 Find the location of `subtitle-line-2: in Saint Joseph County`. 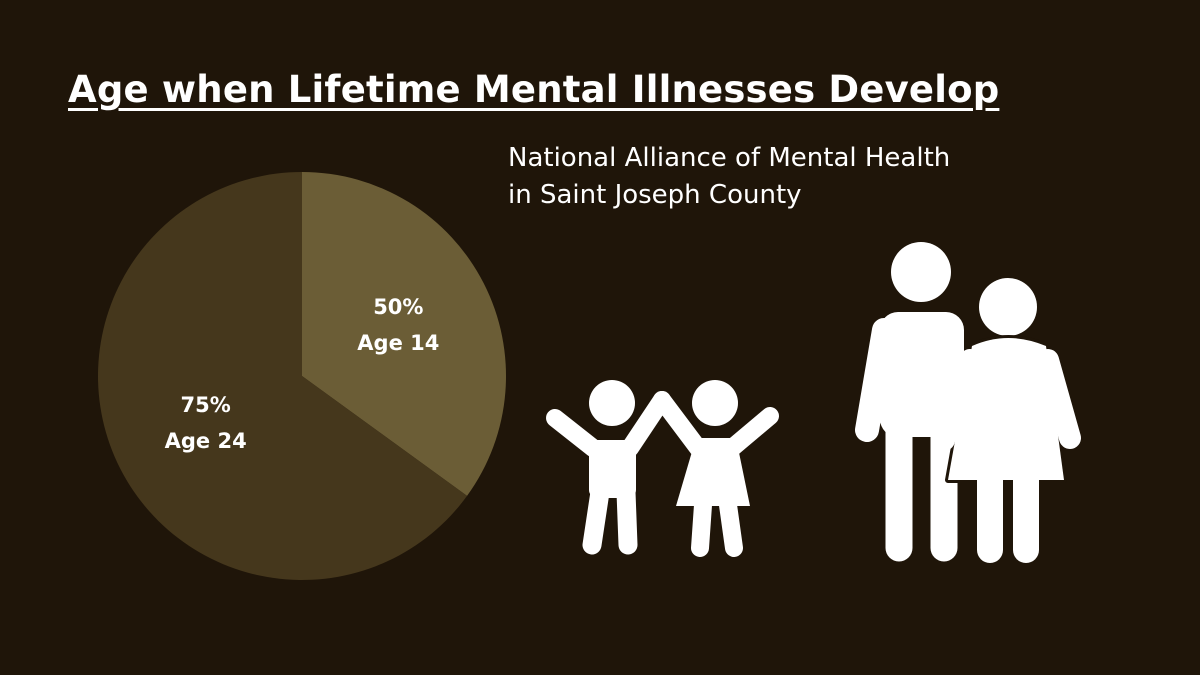

subtitle-line-2: in Saint Joseph County is located at coordinates (655, 195).